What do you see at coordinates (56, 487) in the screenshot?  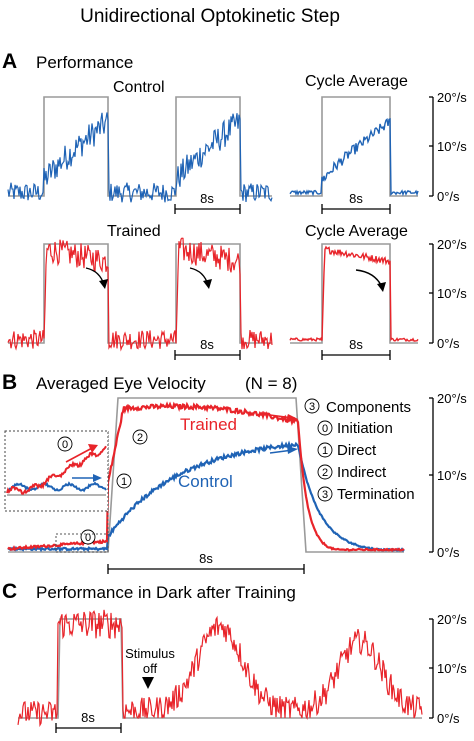 I see `b-inset-control-trace` at bounding box center [56, 487].